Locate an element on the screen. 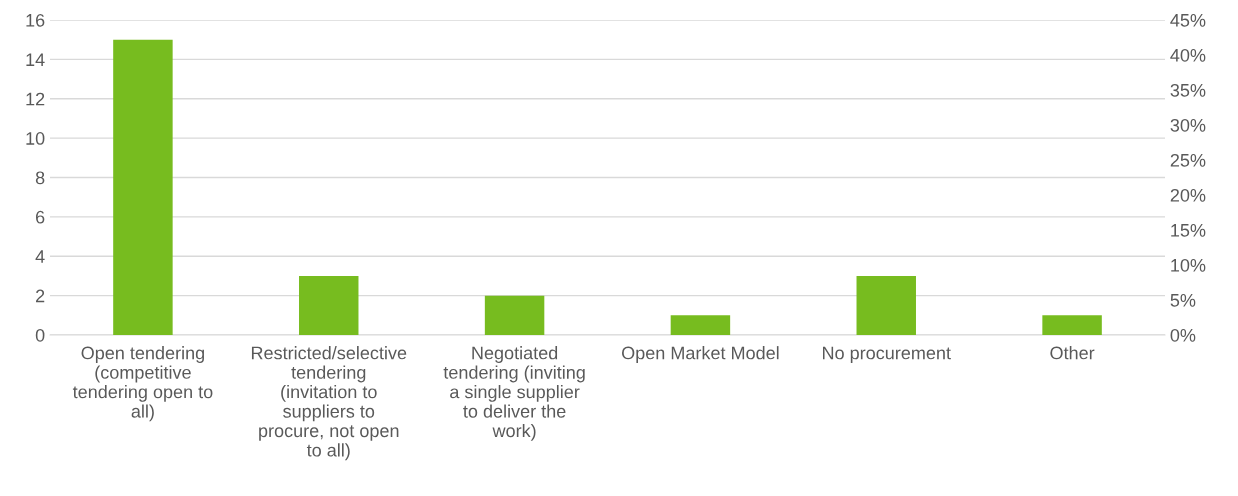 Image resolution: width=1238 pixels, height=496 pixels. y2-tick-label: 35% is located at coordinates (1188, 90).